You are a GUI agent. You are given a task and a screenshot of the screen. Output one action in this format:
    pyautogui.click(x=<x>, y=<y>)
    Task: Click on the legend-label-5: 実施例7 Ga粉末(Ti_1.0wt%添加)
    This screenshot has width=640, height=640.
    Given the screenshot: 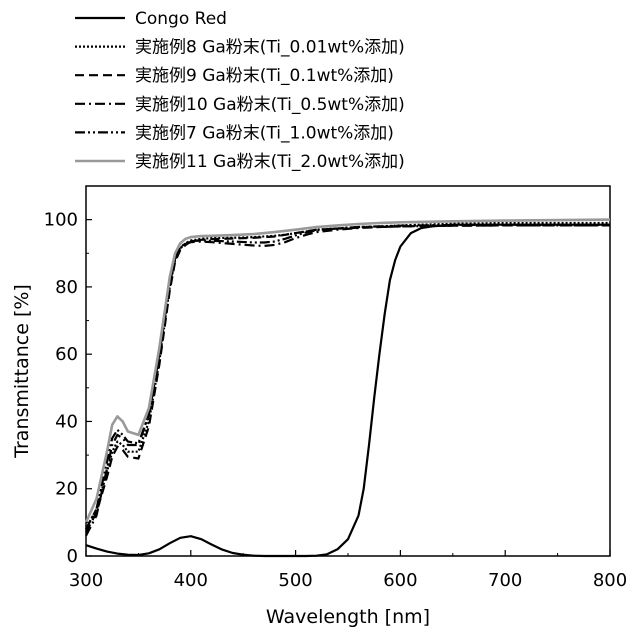 What is the action you would take?
    pyautogui.click(x=264, y=133)
    